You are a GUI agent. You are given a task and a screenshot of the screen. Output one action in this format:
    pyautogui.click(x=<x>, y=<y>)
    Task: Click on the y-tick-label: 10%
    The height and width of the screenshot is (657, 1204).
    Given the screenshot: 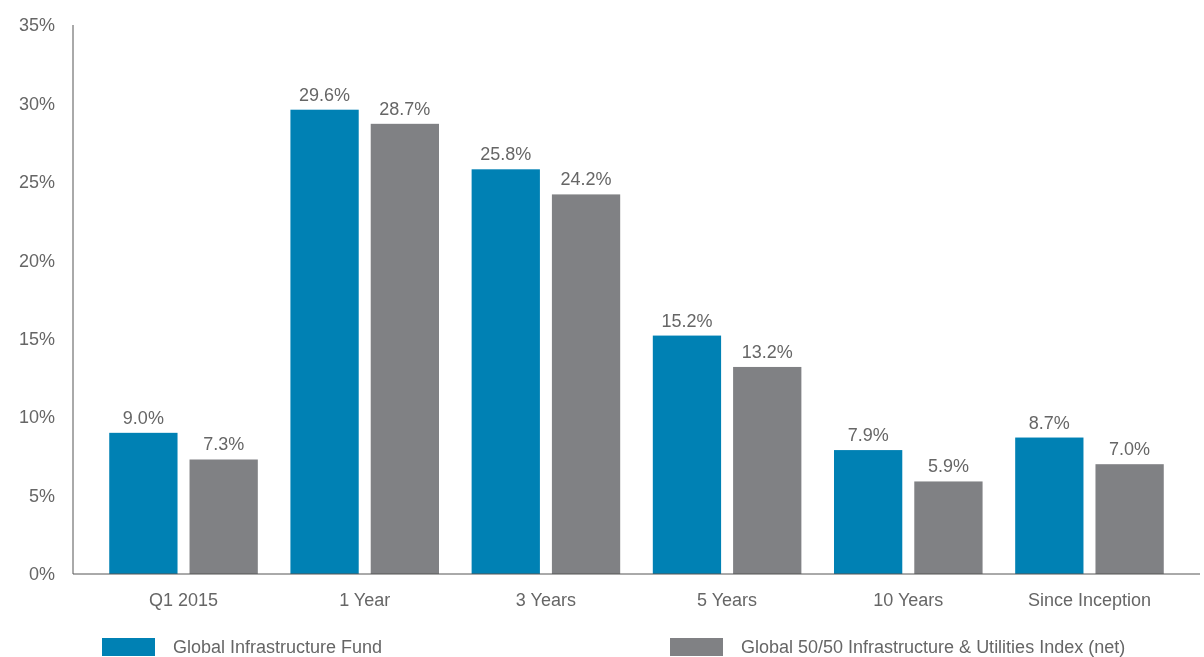 What is the action you would take?
    pyautogui.click(x=36, y=417)
    